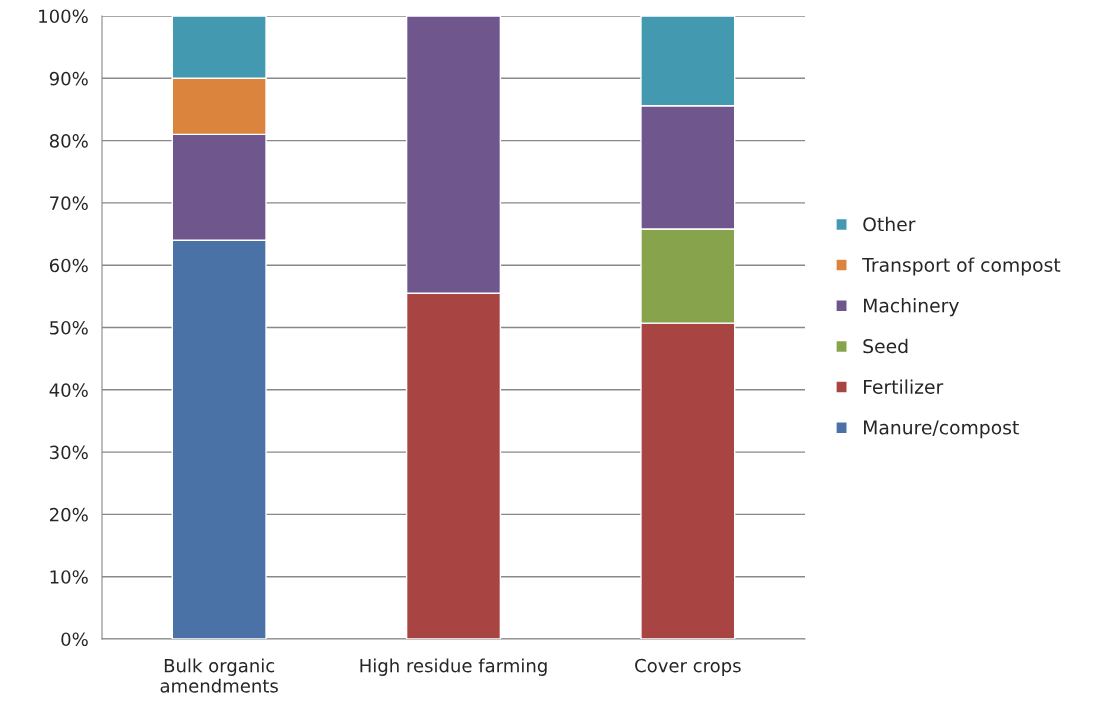  Describe the element at coordinates (74, 639) in the screenshot. I see `y-tick-label: 0%` at that location.